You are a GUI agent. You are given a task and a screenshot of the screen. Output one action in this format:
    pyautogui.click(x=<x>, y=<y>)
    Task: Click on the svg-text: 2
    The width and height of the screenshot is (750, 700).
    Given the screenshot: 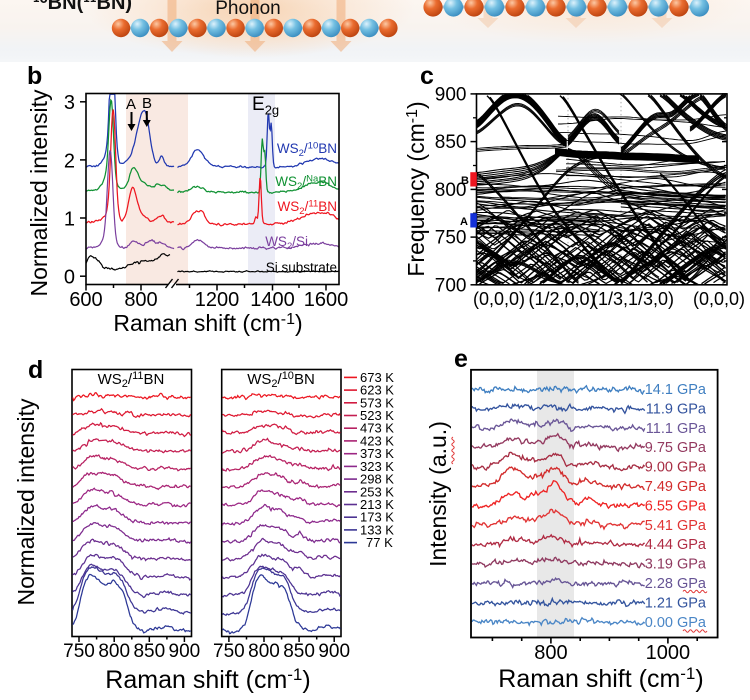 What is the action you would take?
    pyautogui.click(x=69, y=161)
    